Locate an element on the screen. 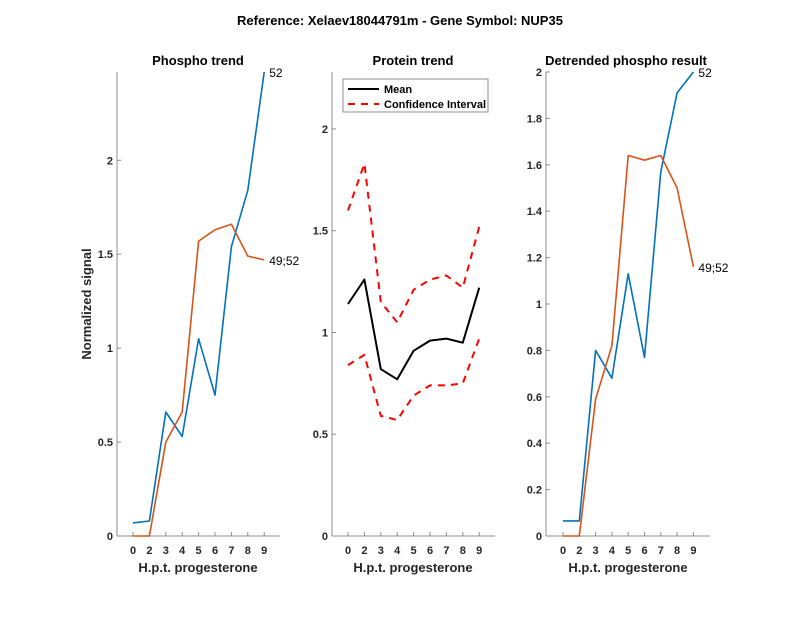 This screenshot has width=800, height=618. y-tick-label: 1.2 is located at coordinates (534, 259).